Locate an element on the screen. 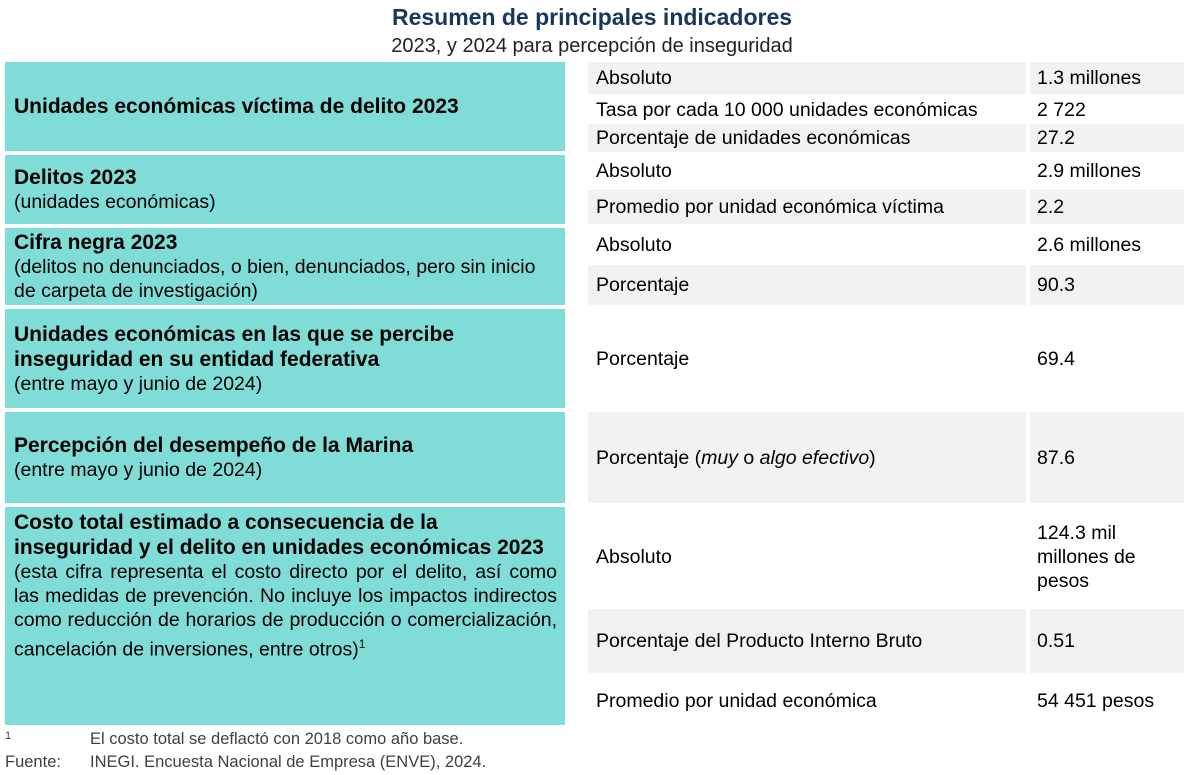 This screenshot has height=775, width=1184. row-value: 2 722 is located at coordinates (1061, 109).